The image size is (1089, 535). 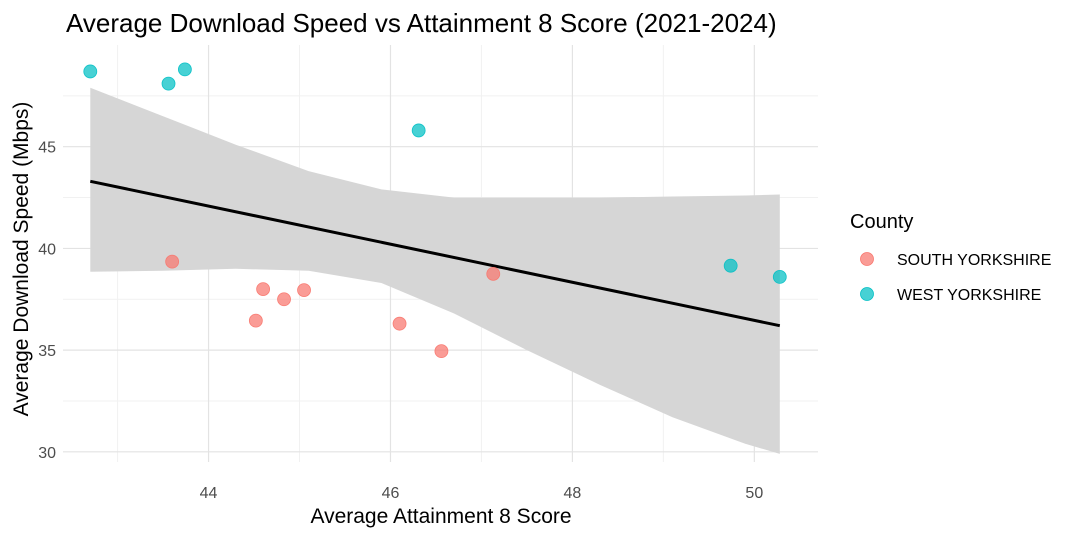 I want to click on x-tick-label: 44, so click(x=209, y=493).